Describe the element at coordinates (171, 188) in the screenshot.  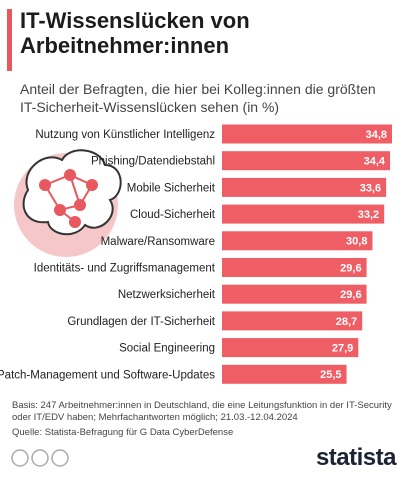
I see `category-label: Mobile Sicherheit` at that location.